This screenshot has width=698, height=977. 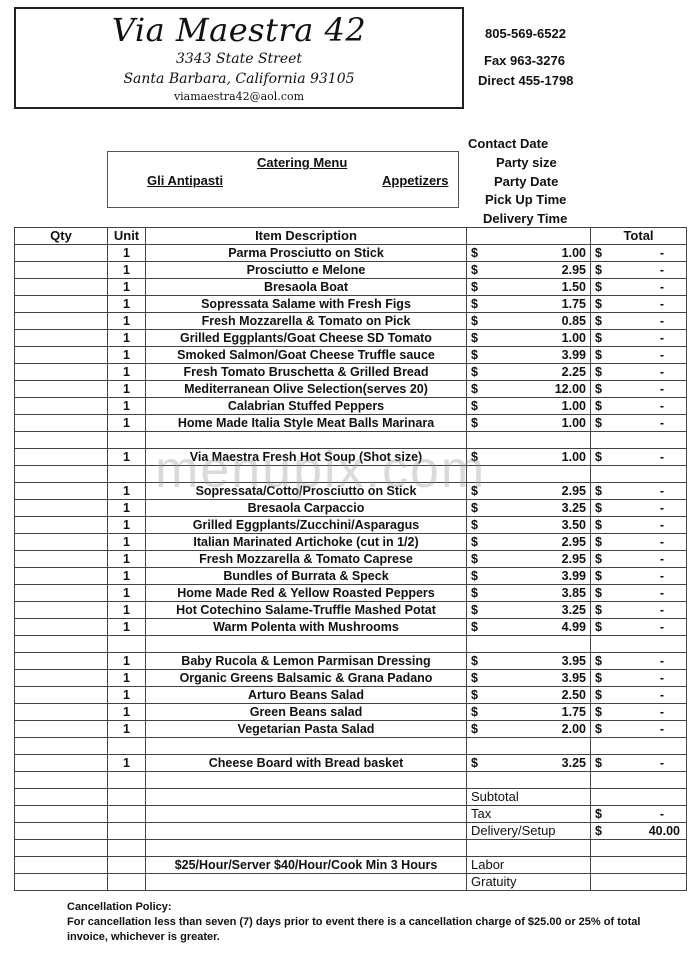 I want to click on item-description: Organic Greens Balsamic & Grana Padano, so click(x=306, y=678).